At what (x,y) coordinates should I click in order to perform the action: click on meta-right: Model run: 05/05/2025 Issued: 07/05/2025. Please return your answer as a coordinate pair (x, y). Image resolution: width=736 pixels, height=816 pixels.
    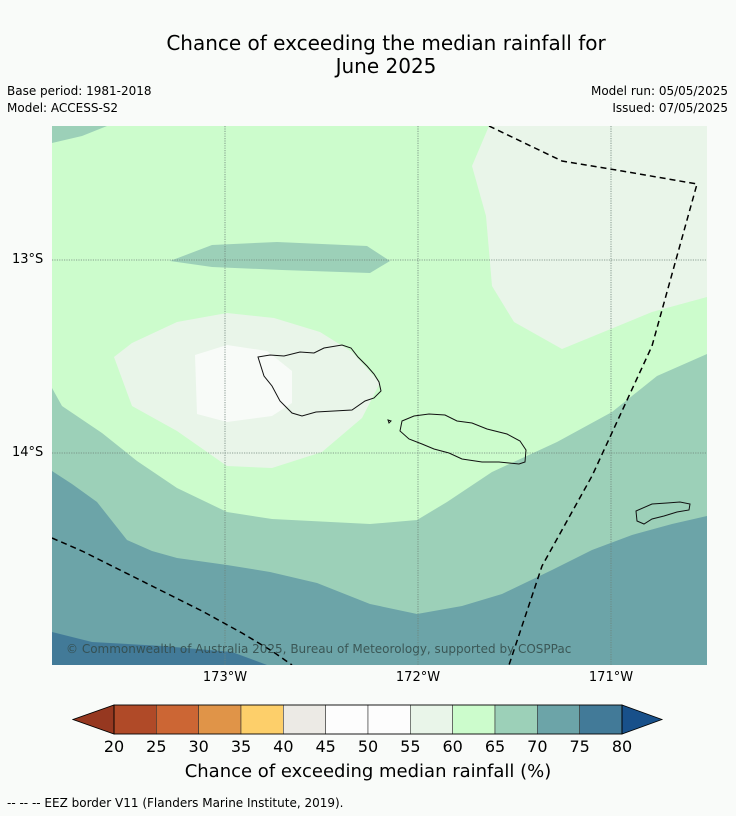
    Looking at the image, I should click on (659, 100).